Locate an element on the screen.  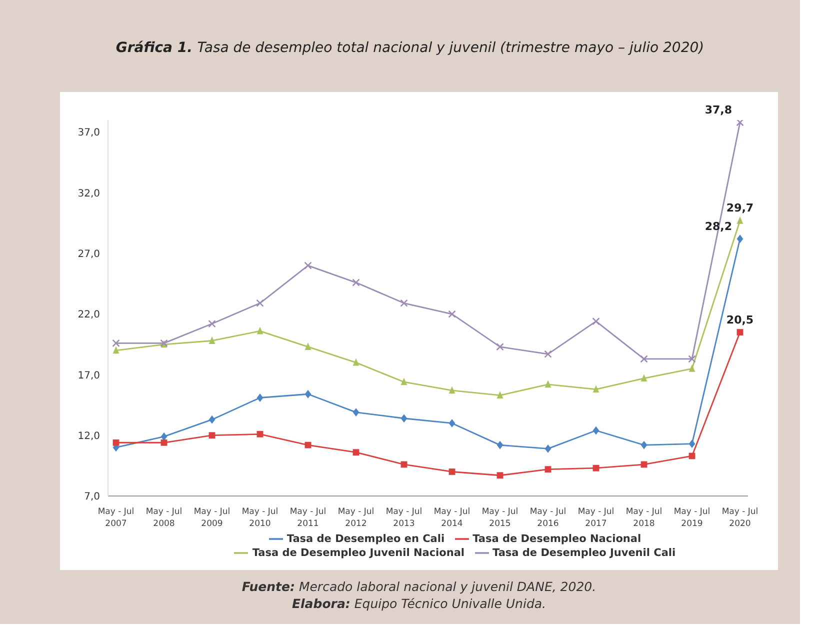
data-label: 29,7 is located at coordinates (740, 208).